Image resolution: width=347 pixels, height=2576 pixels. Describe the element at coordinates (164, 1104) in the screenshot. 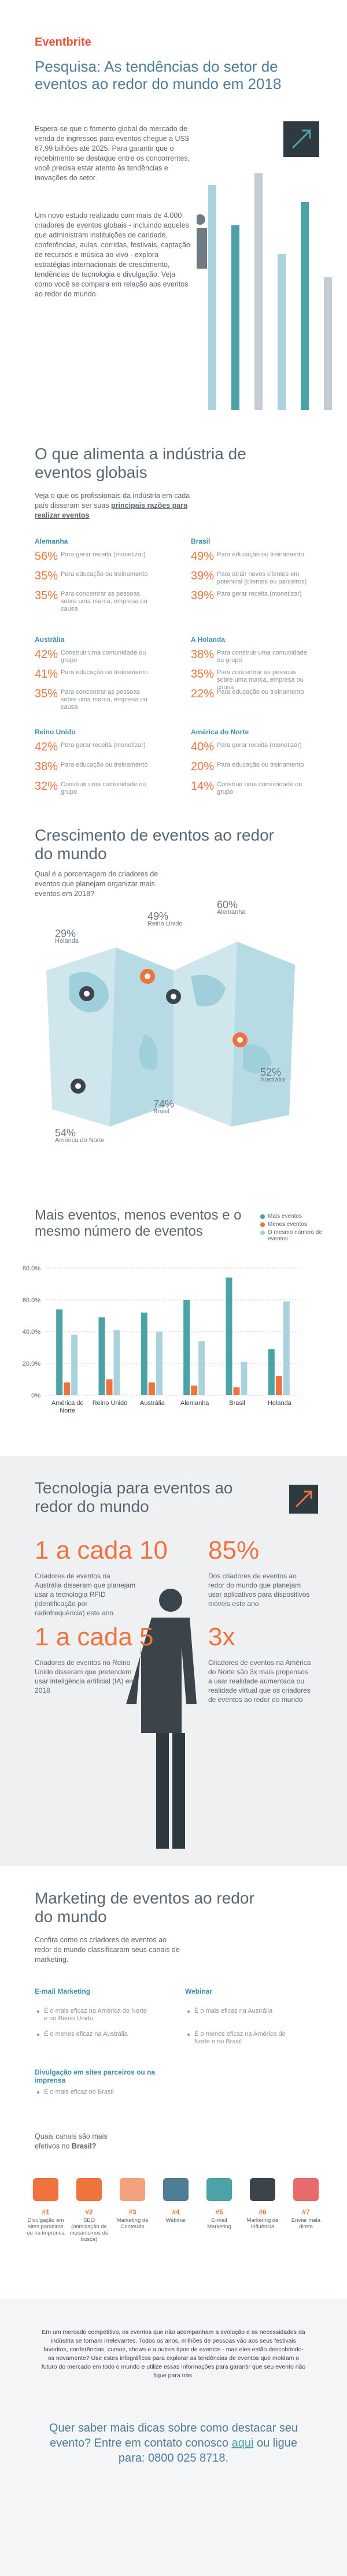

I see `map-percentage: 74%` at that location.